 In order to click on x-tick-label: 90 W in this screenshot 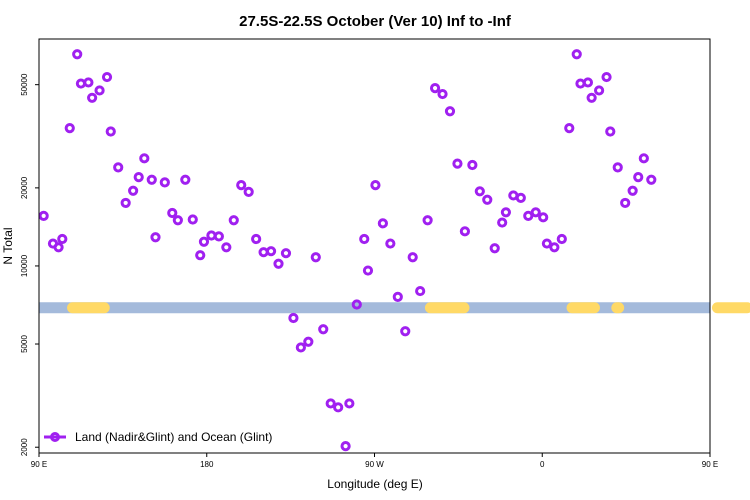, I will do `click(374, 464)`.